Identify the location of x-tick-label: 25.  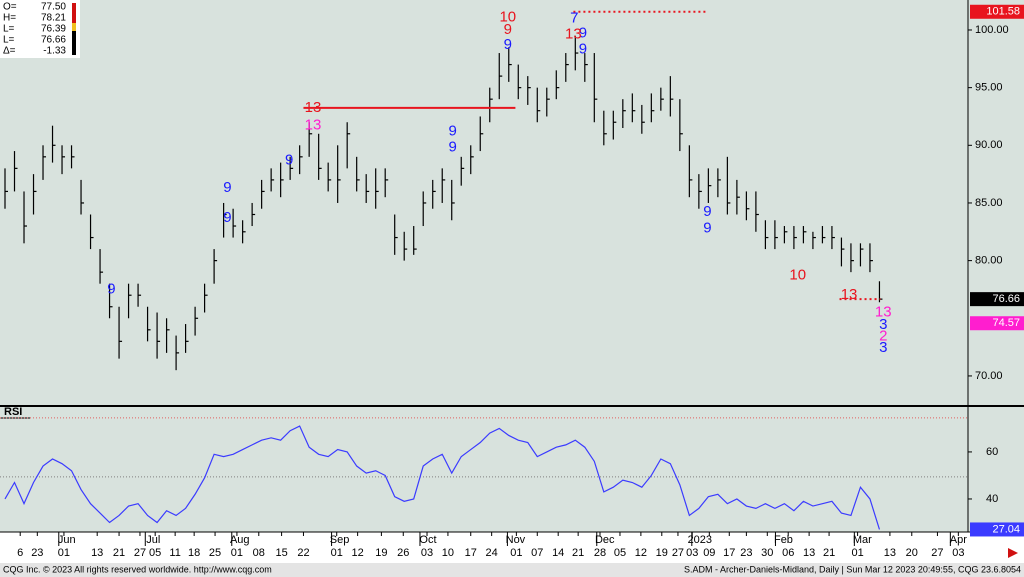
(215, 553).